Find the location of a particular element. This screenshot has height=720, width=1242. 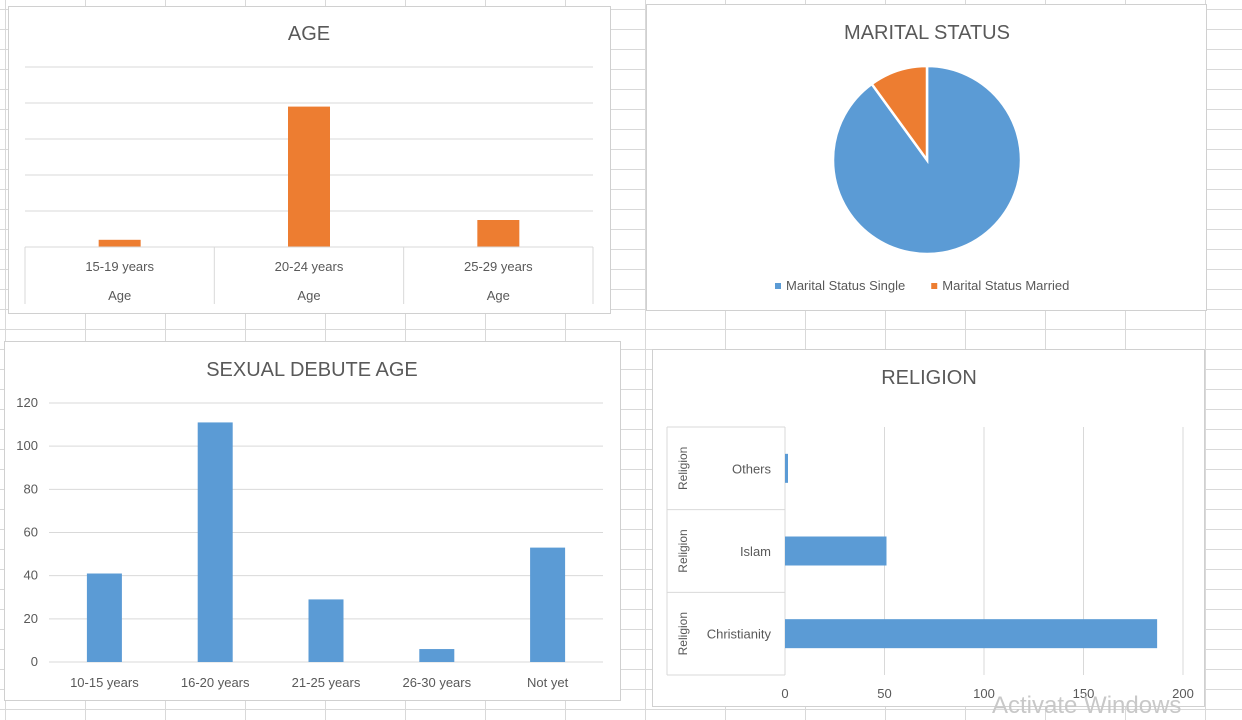

bar-21-25 years is located at coordinates (326, 630).